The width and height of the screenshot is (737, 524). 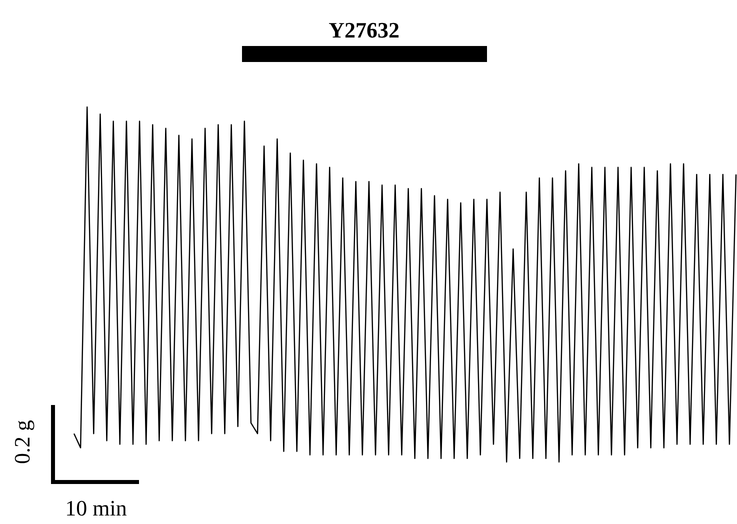 What do you see at coordinates (364, 30) in the screenshot?
I see `text: Y27632` at bounding box center [364, 30].